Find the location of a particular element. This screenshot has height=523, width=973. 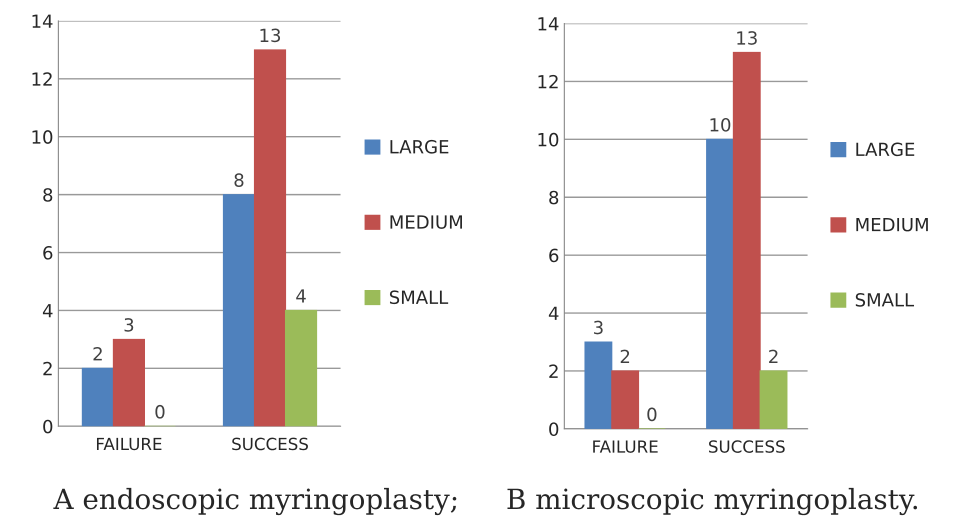

data-label: 10 is located at coordinates (720, 125).